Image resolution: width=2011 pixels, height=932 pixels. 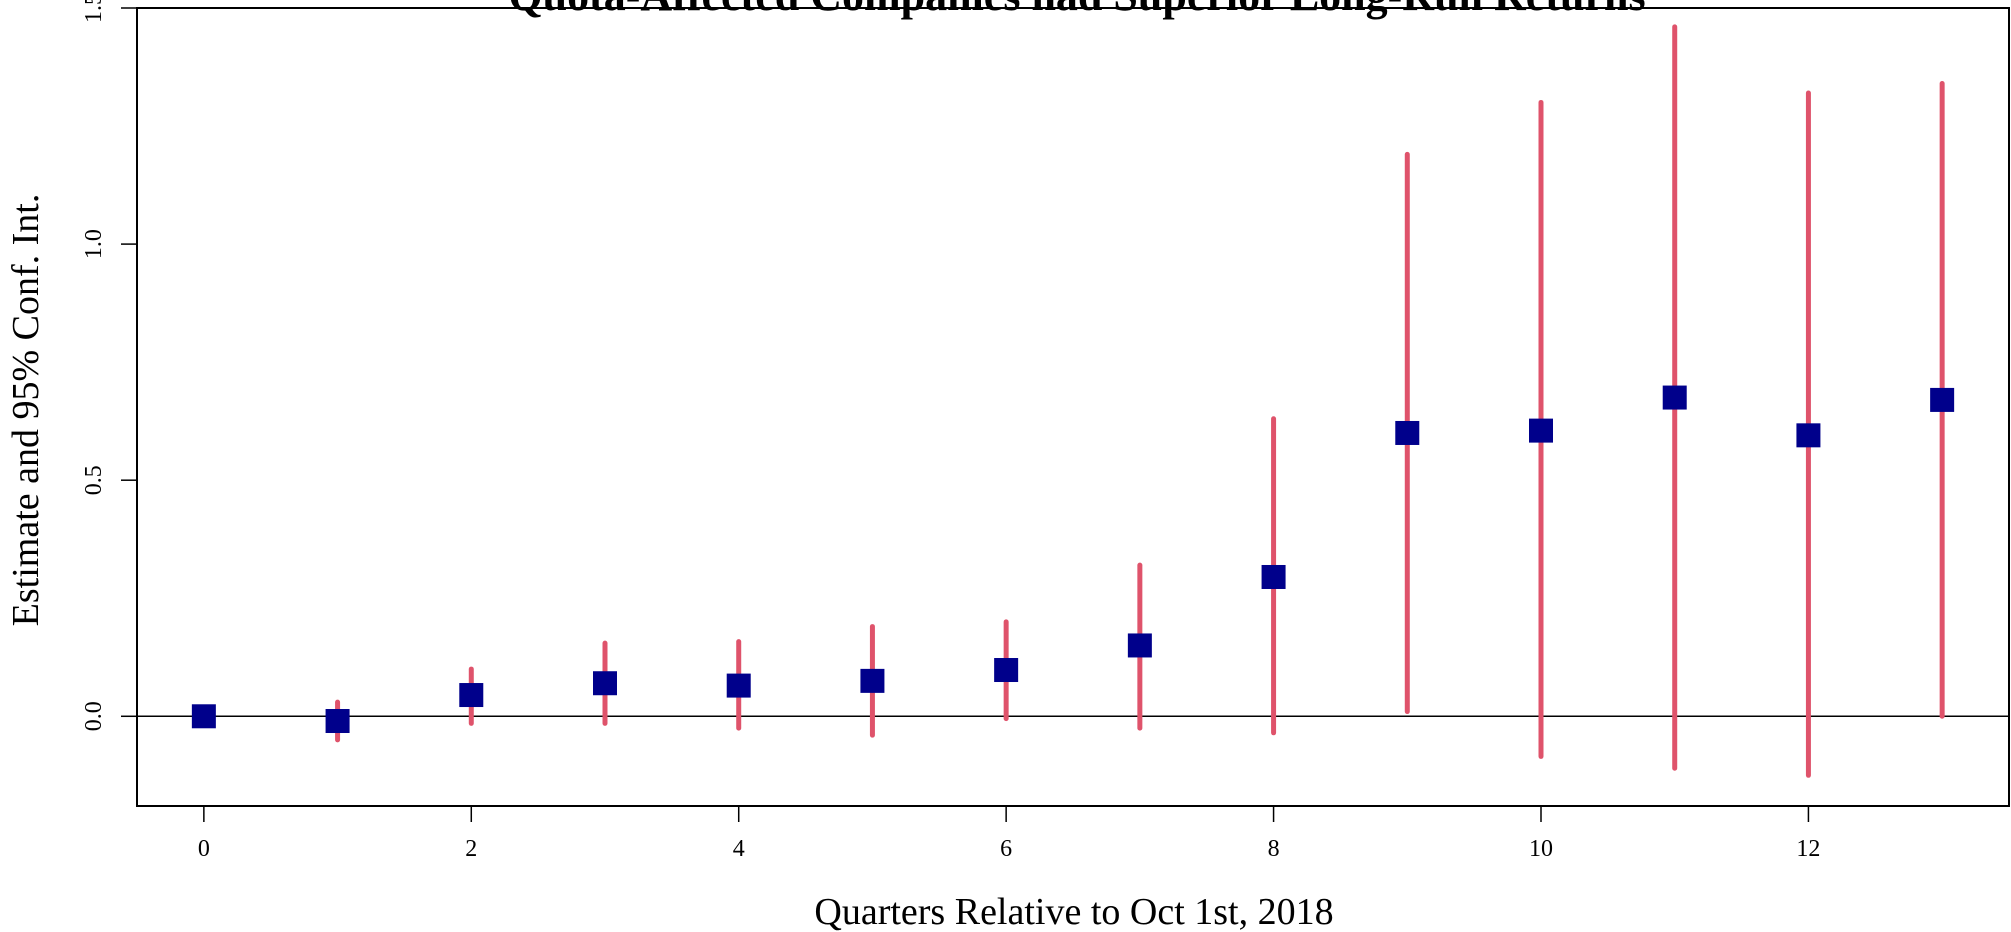 What do you see at coordinates (203, 716) in the screenshot?
I see `estimate-point-q0` at bounding box center [203, 716].